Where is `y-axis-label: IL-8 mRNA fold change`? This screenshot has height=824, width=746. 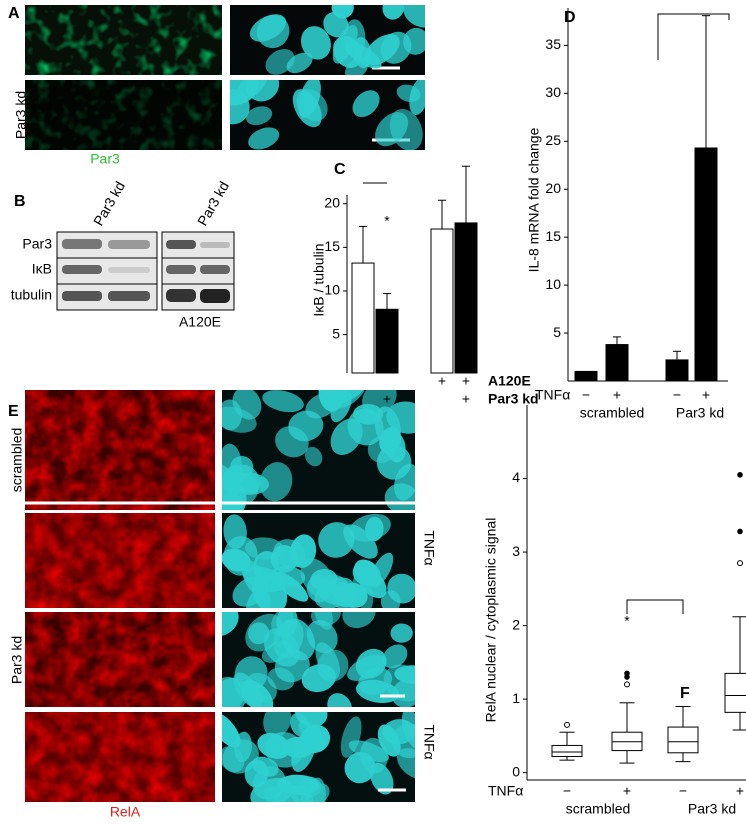
y-axis-label: IL-8 mRNA fold change is located at coordinates (534, 199).